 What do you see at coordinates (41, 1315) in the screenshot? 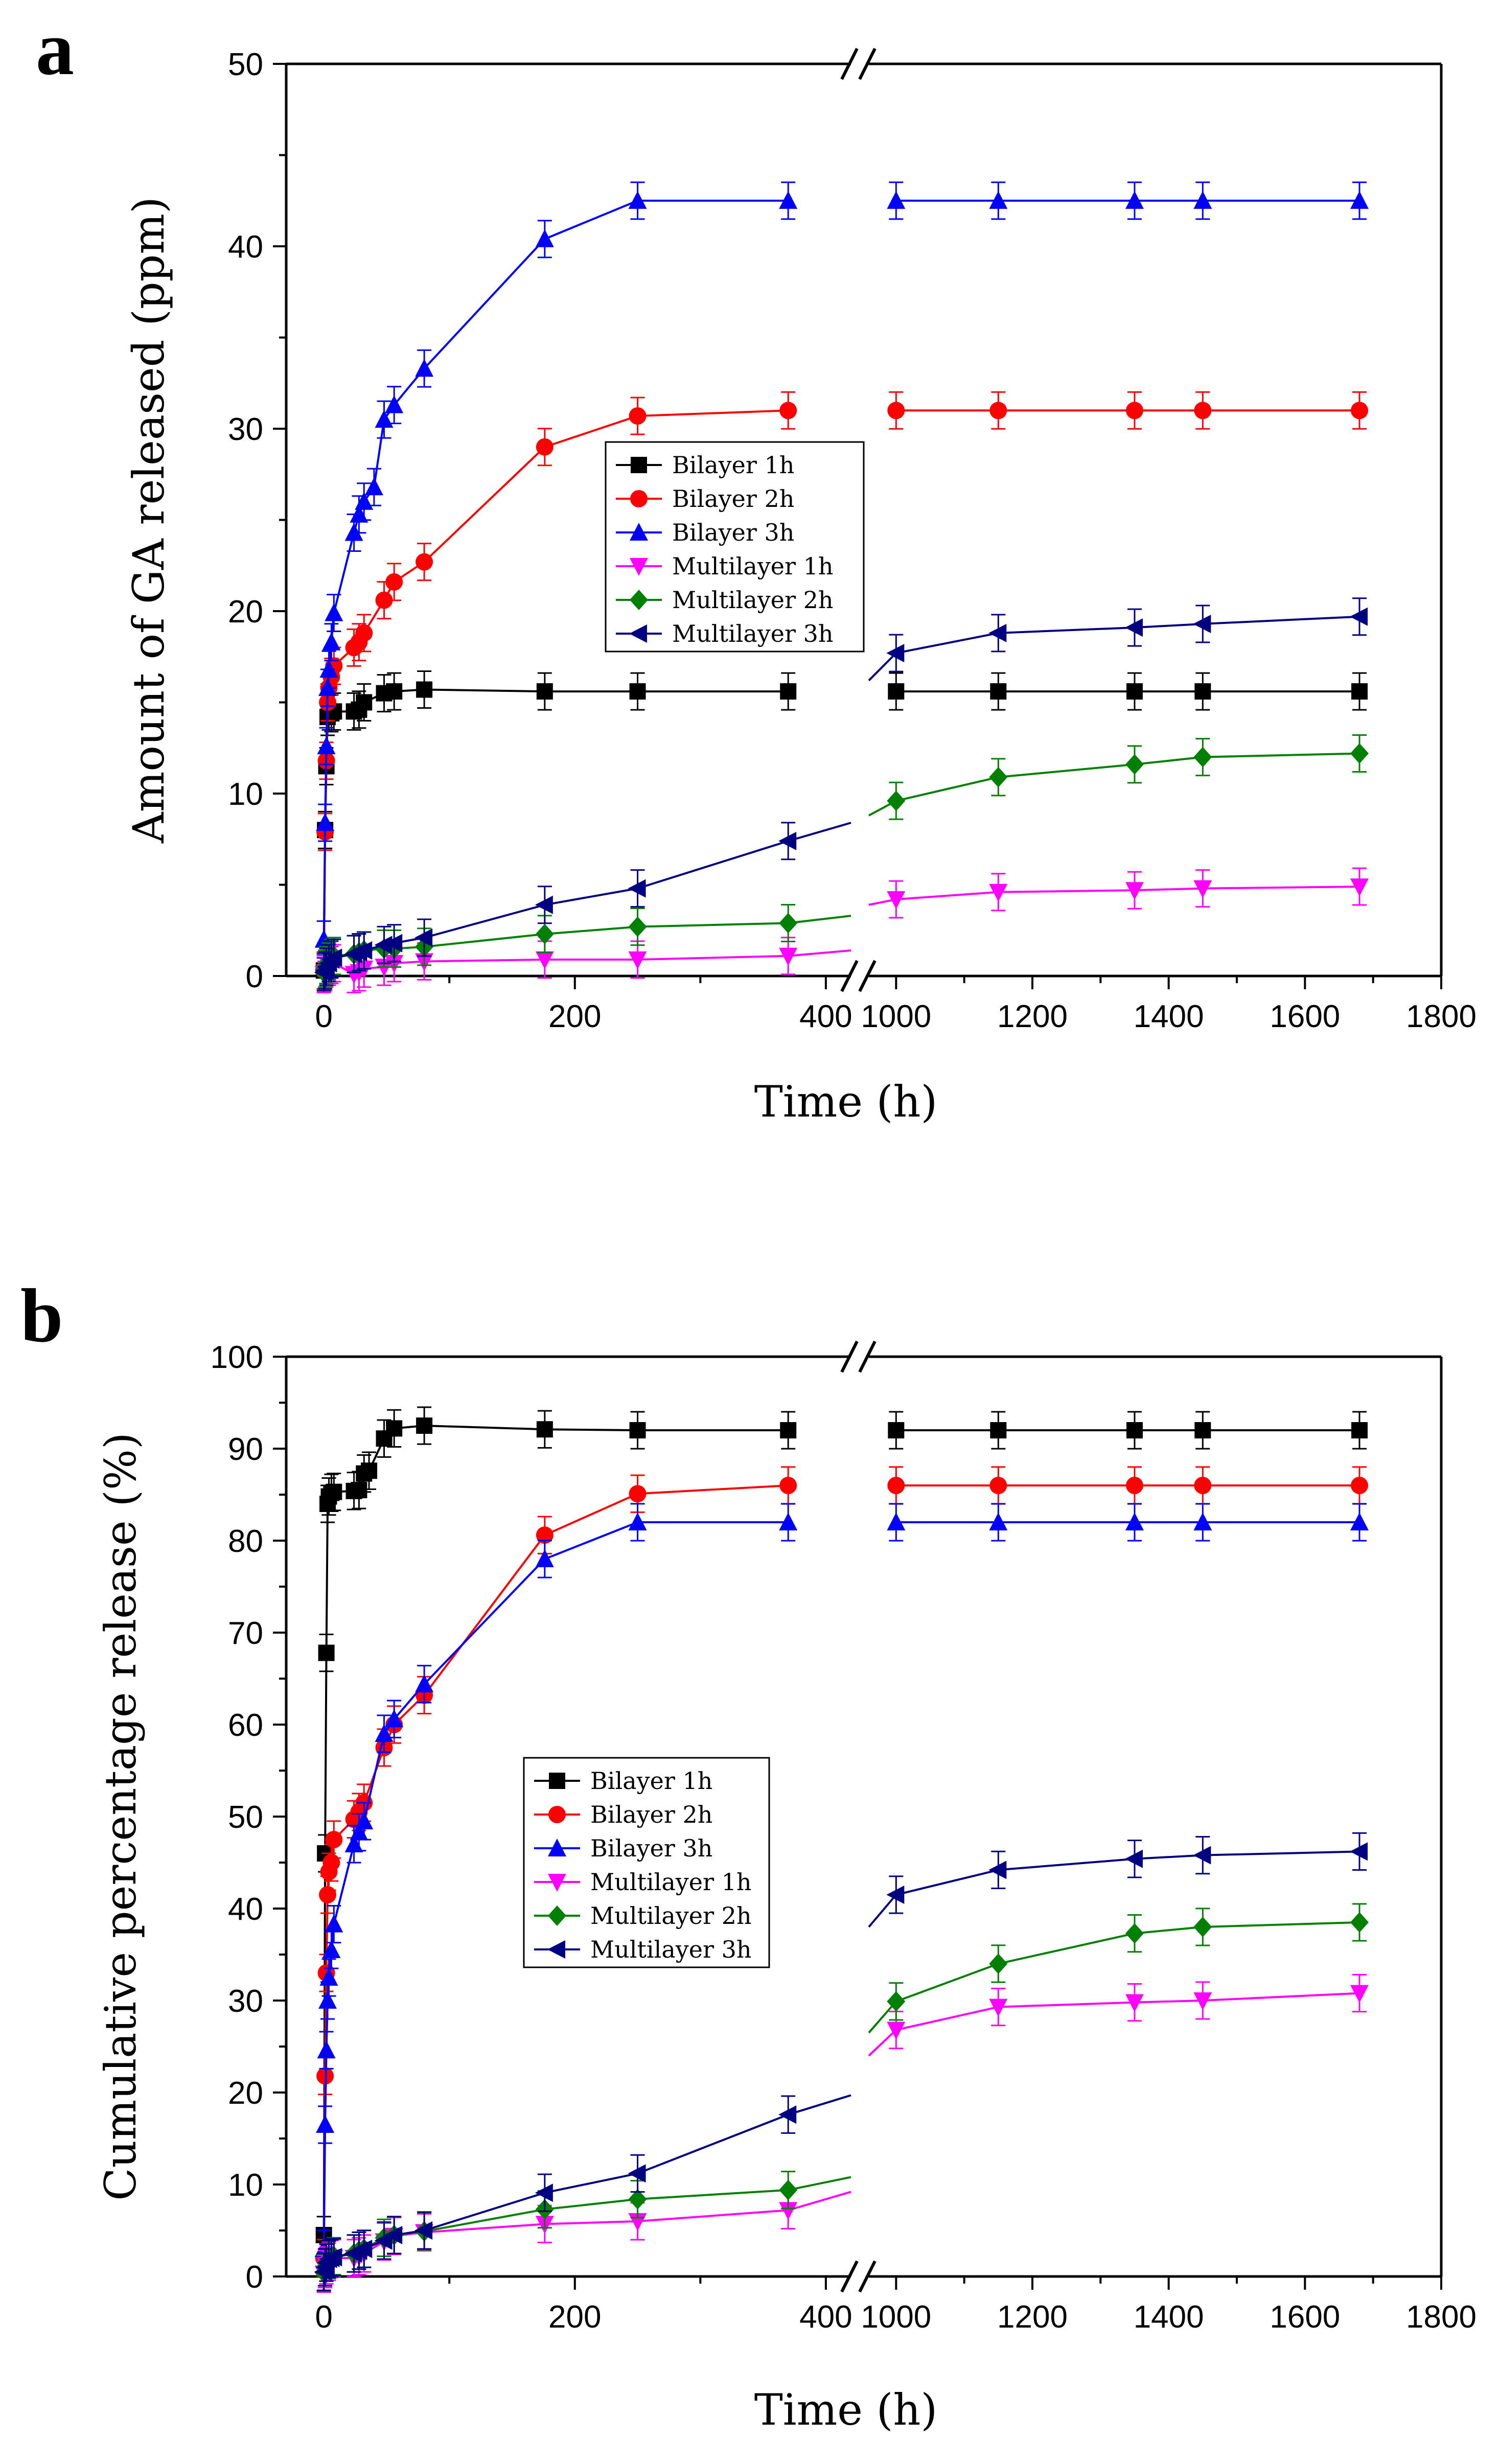
I see `panel-label-b: b` at bounding box center [41, 1315].